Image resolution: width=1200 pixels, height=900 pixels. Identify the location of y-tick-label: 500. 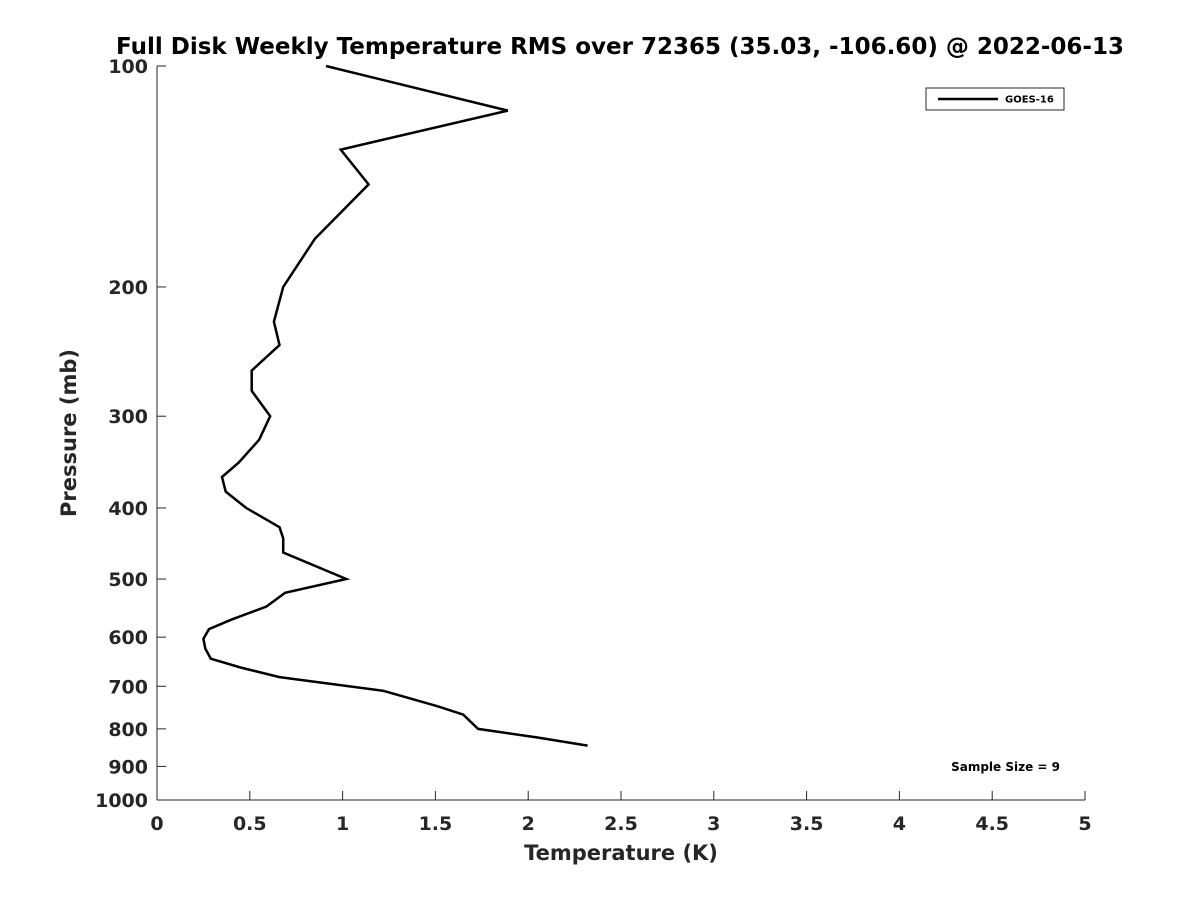
(128, 580).